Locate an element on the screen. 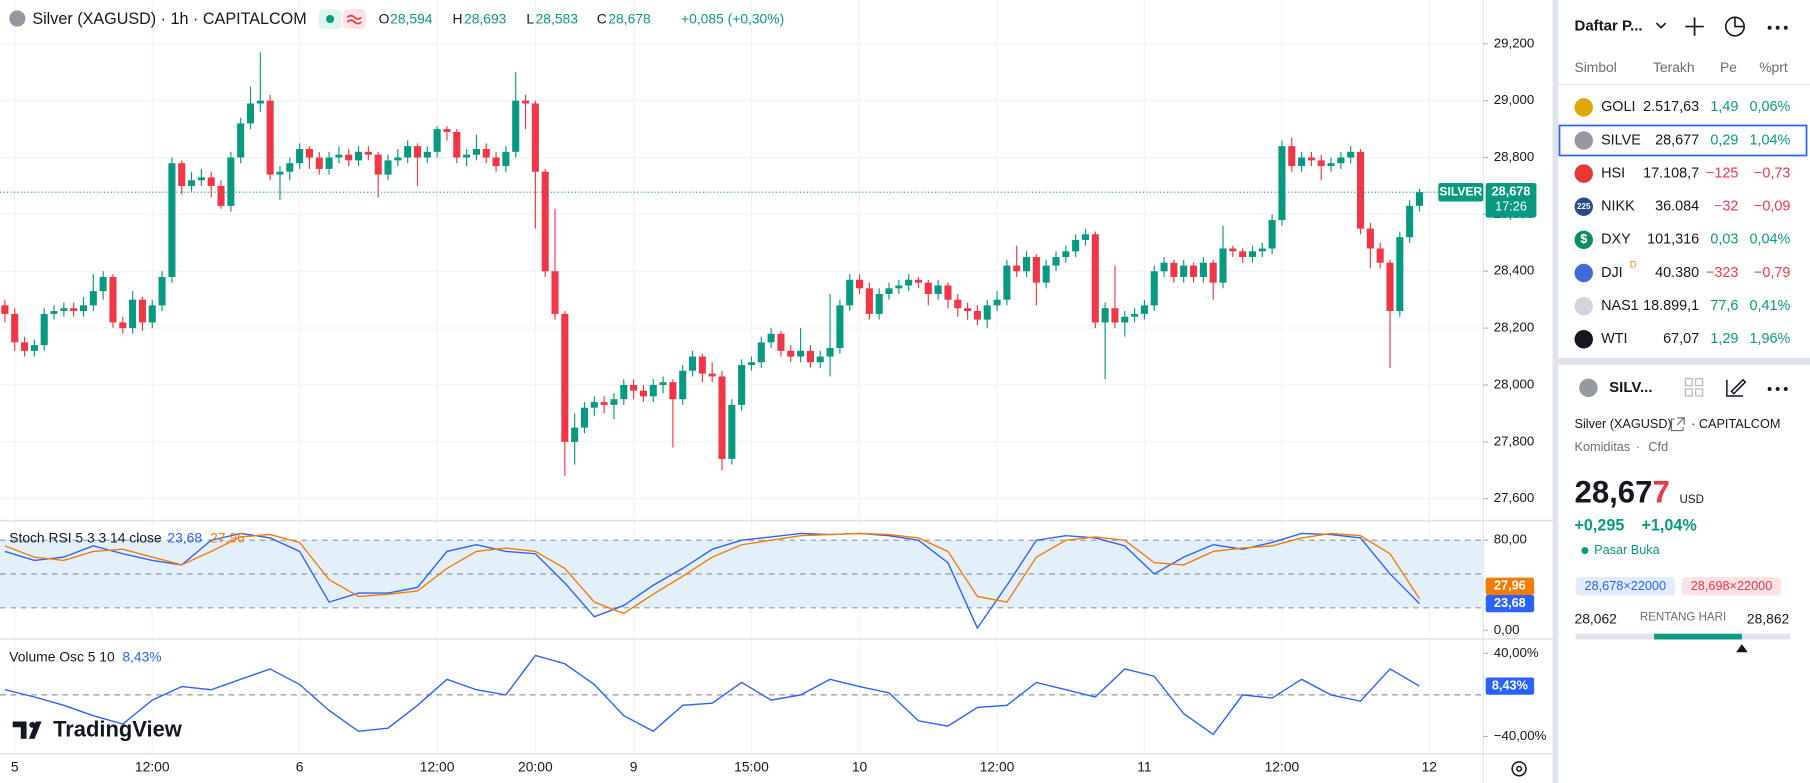 The width and height of the screenshot is (1810, 783). symbol-tag-box is located at coordinates (1461, 192).